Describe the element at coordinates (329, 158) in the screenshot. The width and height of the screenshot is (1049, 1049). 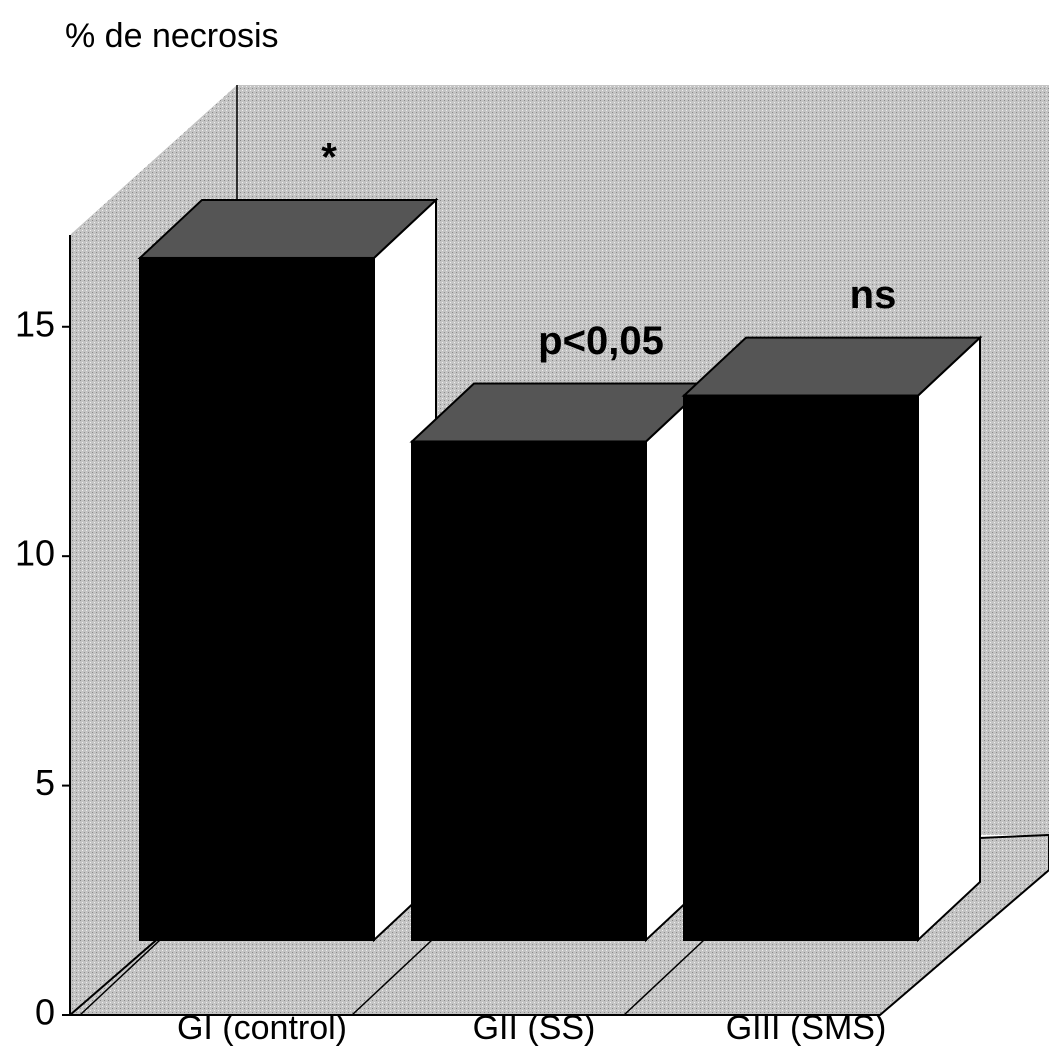
I see `annotation: *` at that location.